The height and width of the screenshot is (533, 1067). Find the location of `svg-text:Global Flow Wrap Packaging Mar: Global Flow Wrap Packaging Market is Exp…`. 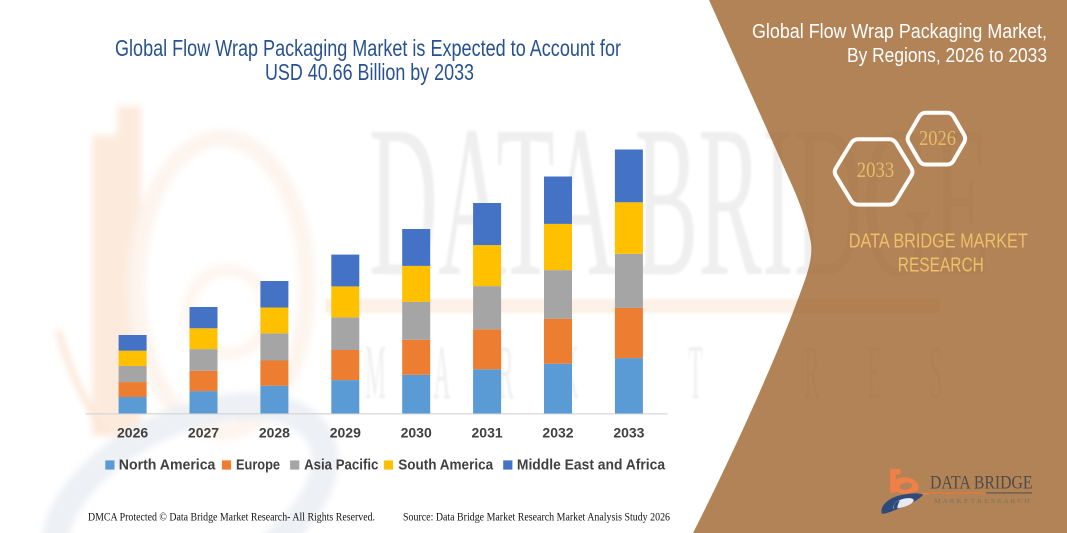

svg-text:Global Flow Wrap Packaging Mar: Global Flow Wrap Packaging Market is Exp… is located at coordinates (368, 48).